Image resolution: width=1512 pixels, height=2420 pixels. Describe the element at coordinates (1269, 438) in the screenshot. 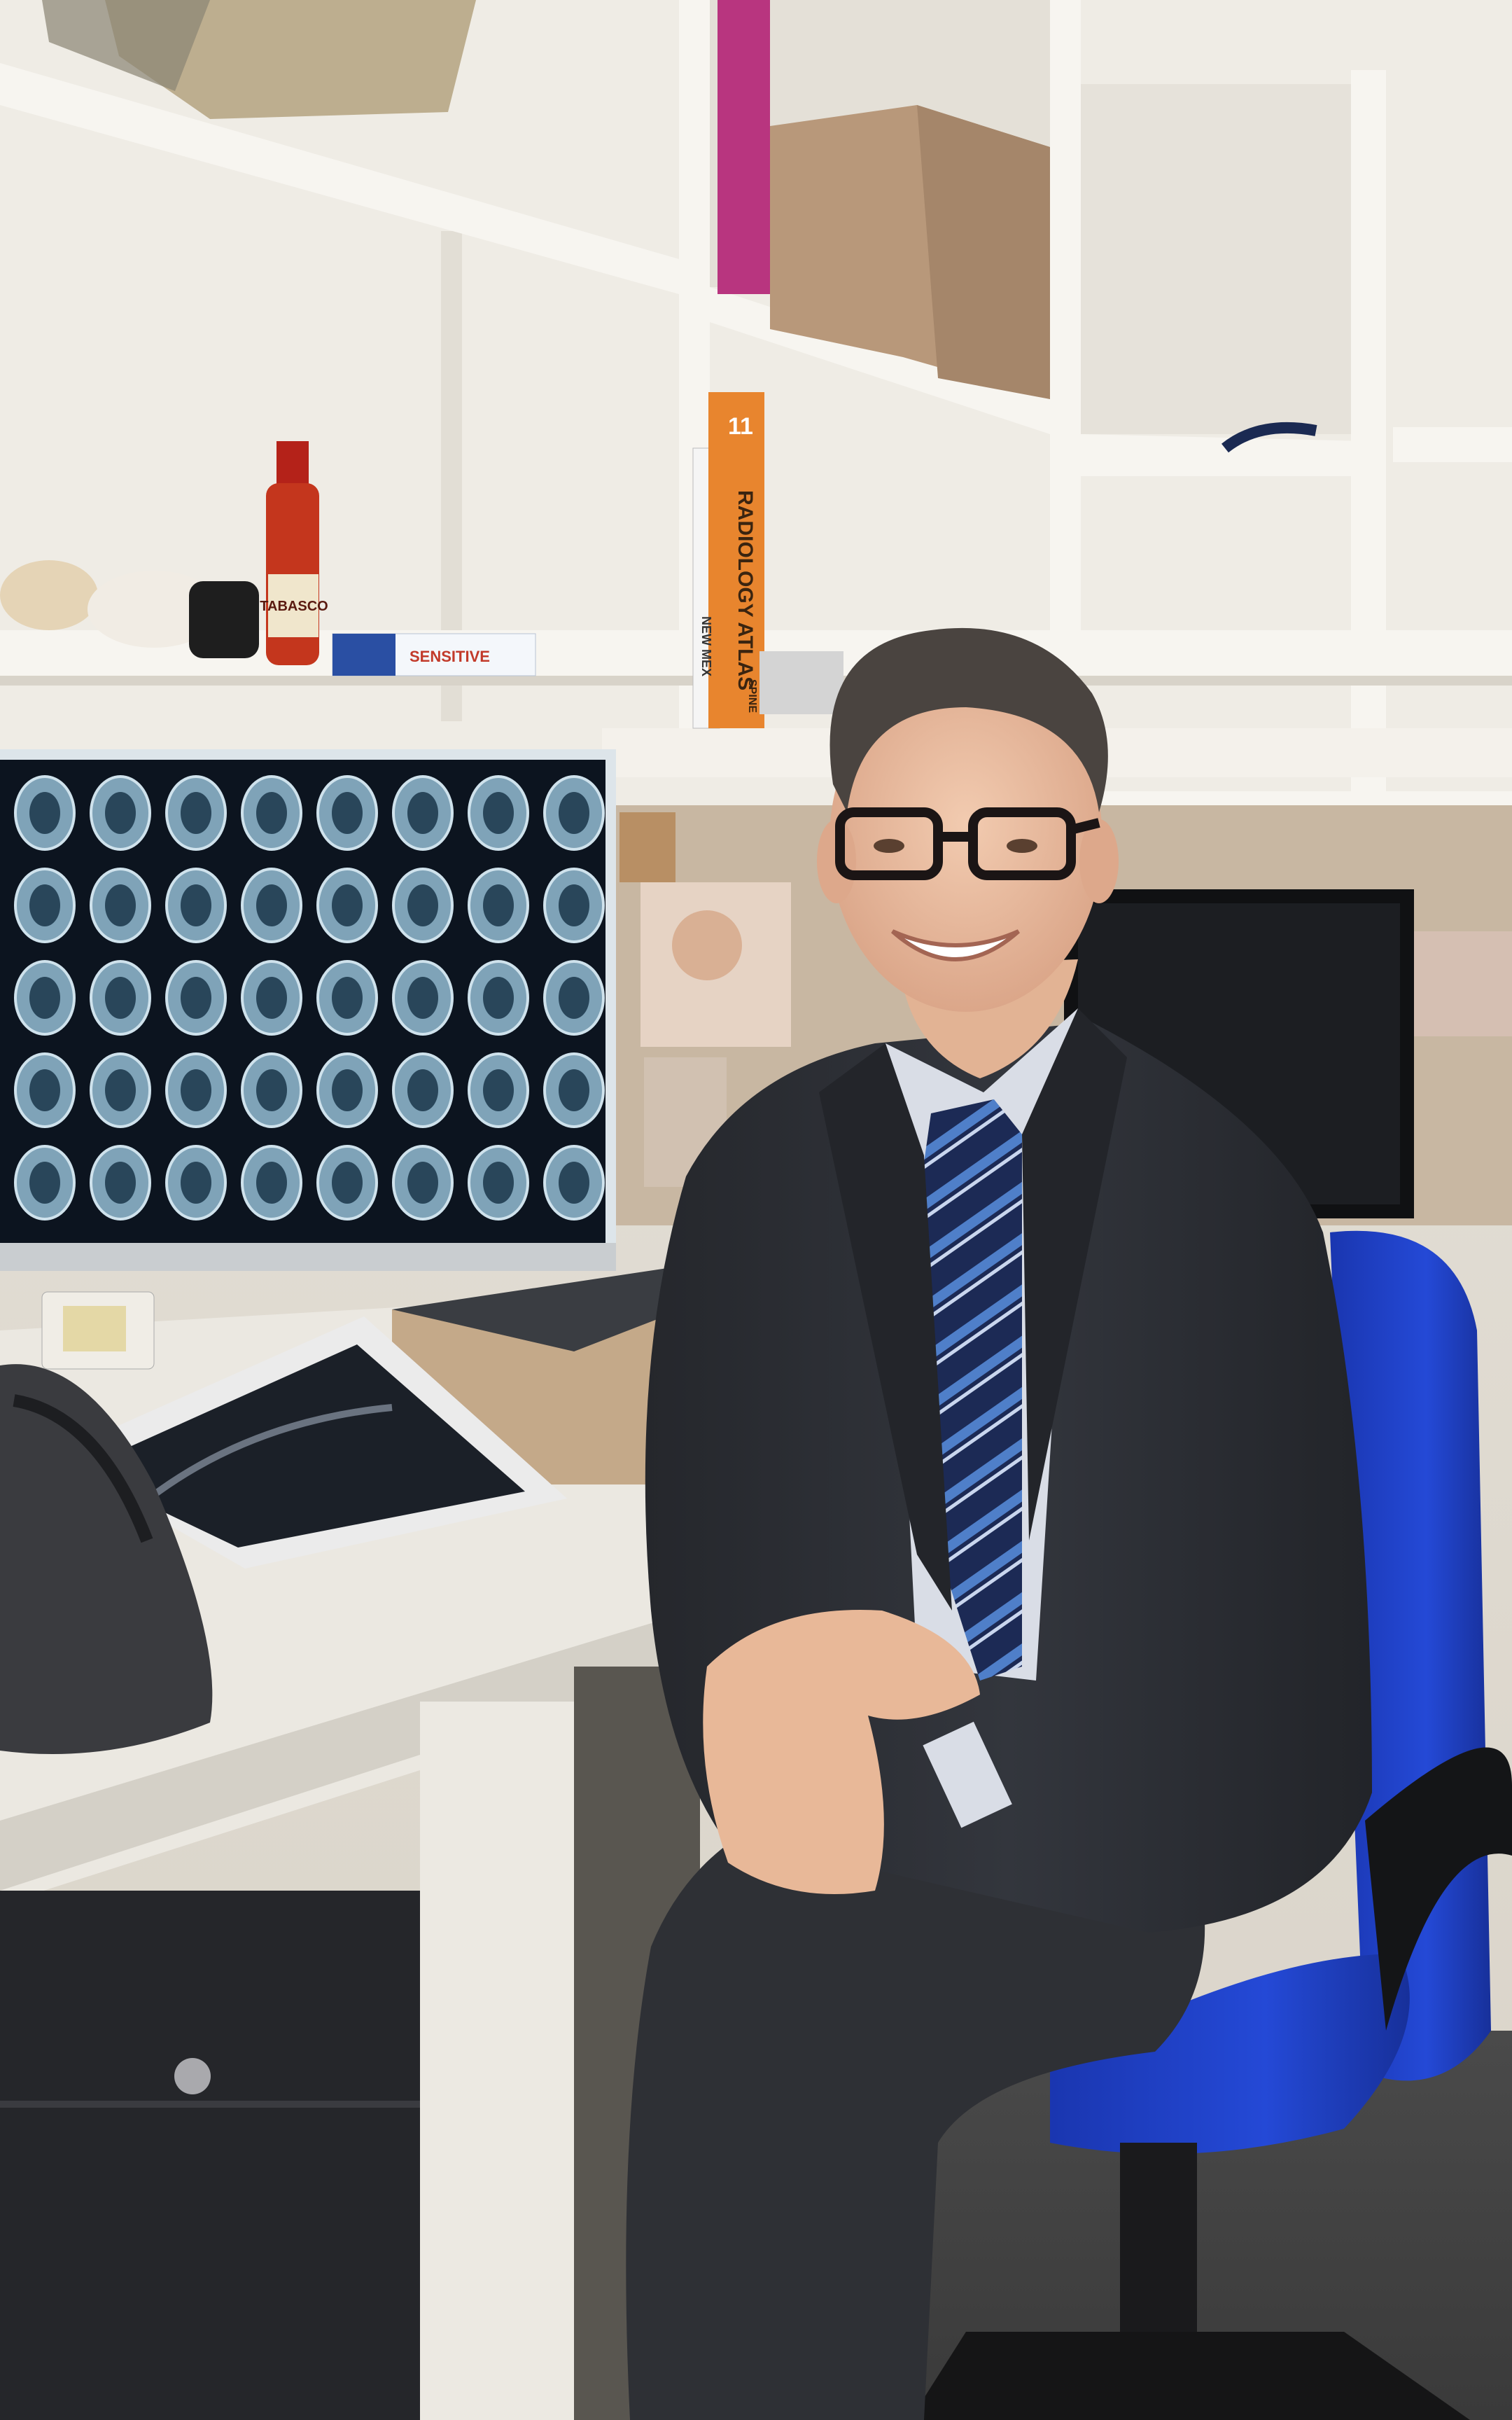

I see `lanyard` at that location.